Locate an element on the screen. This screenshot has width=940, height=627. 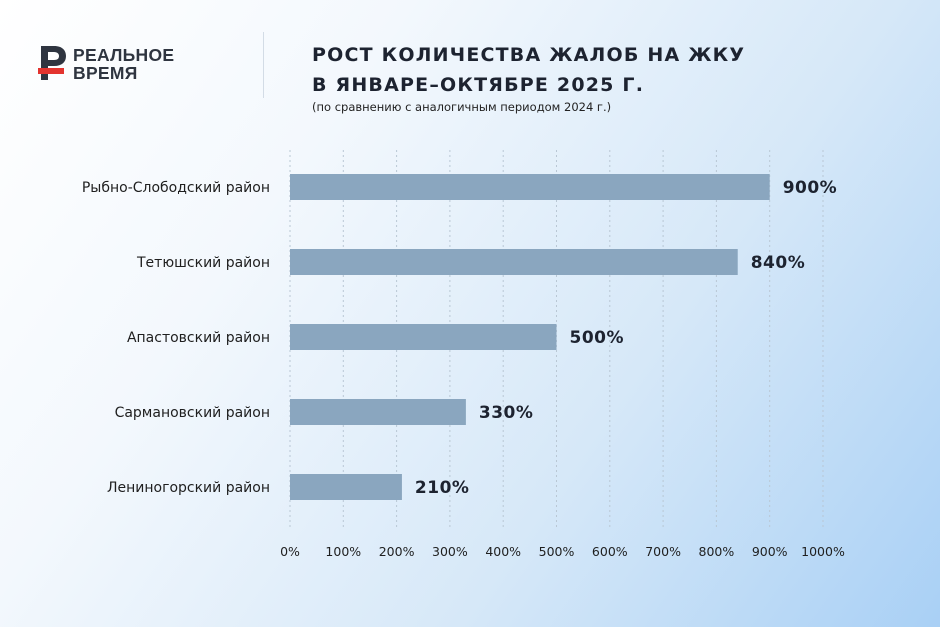
x-tick-label: 600% is located at coordinates (610, 551).